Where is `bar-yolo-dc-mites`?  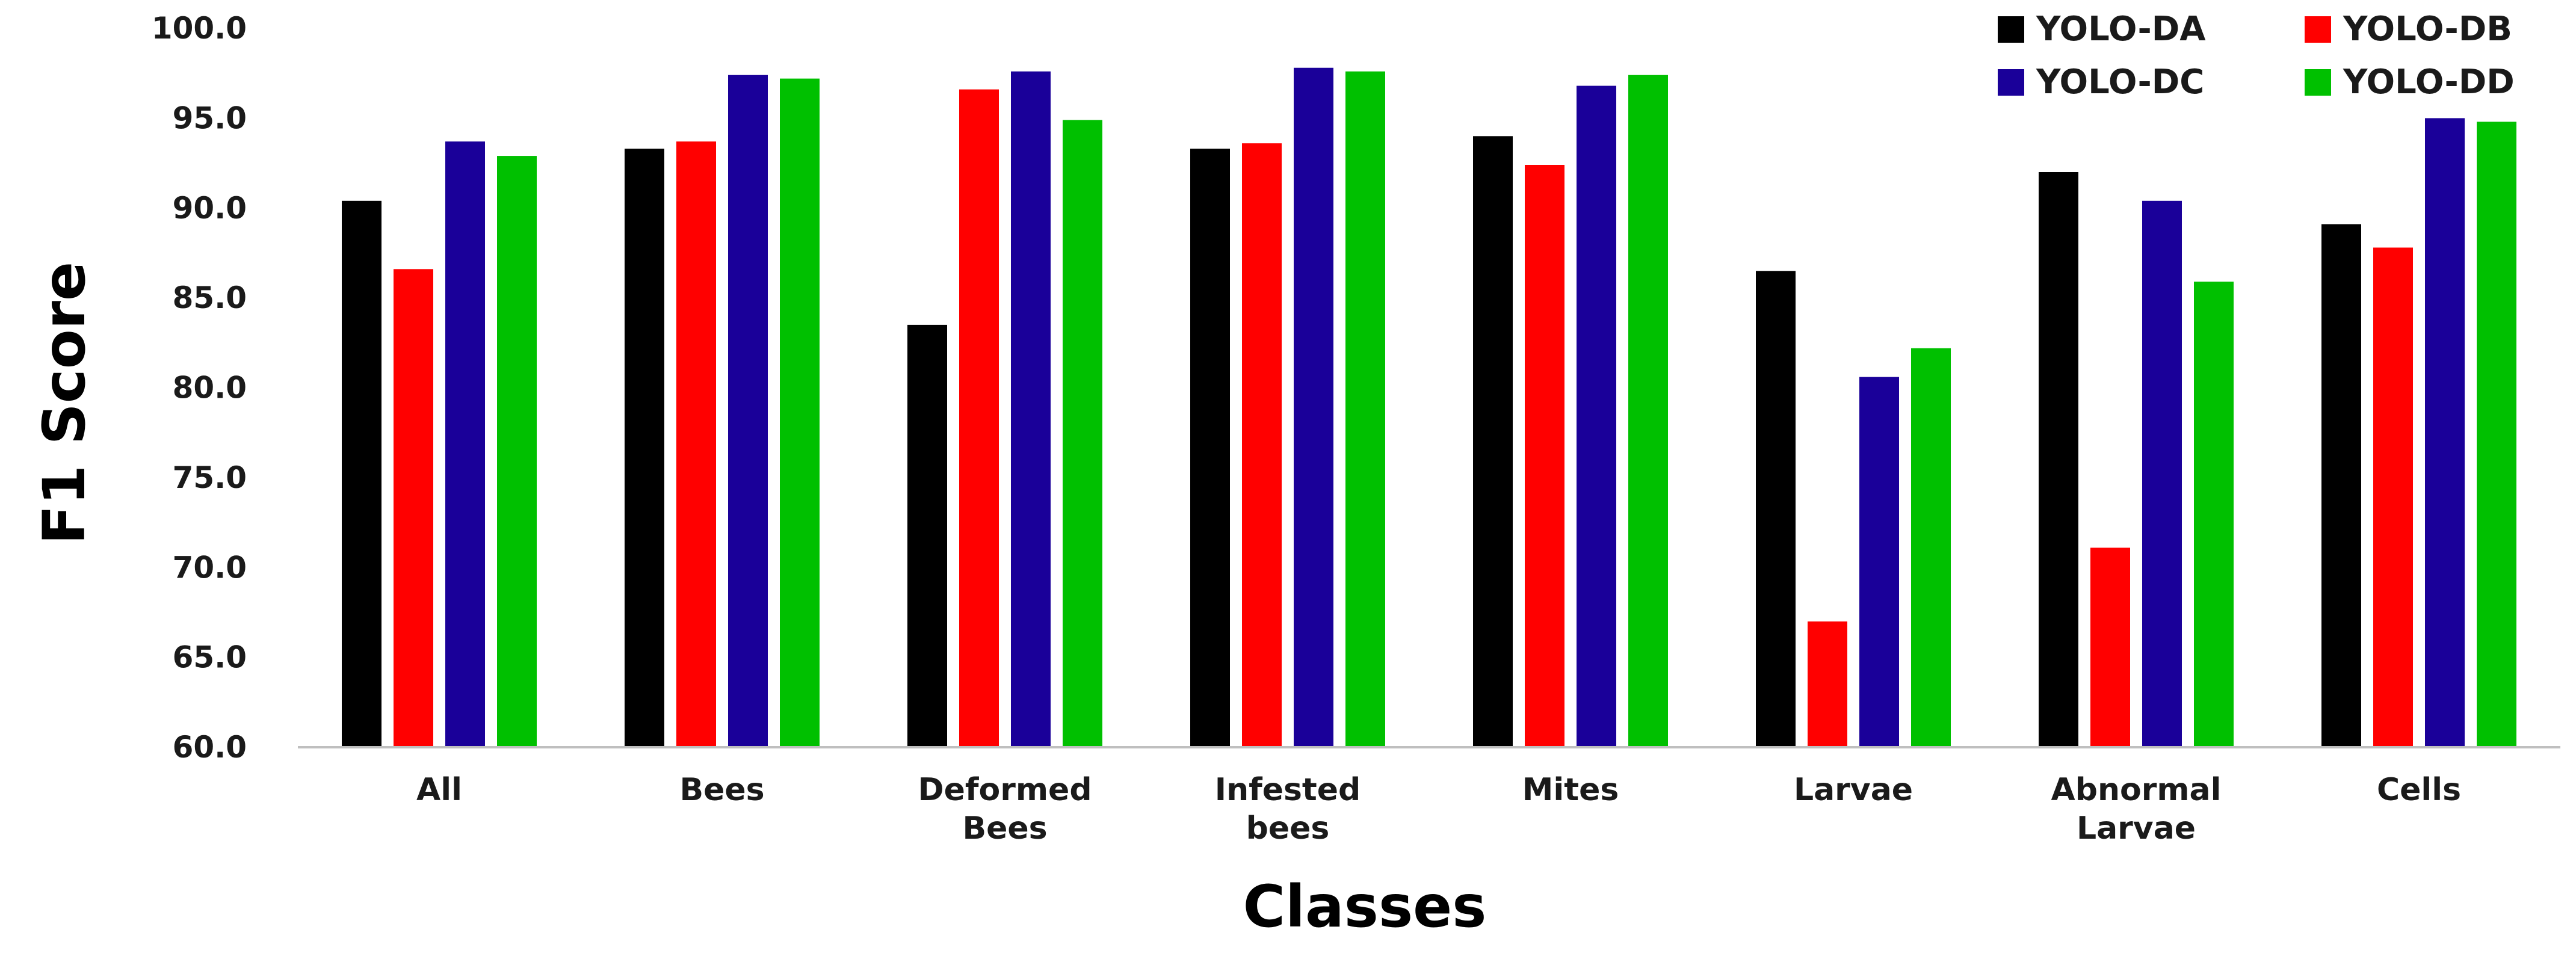
bar-yolo-dc-mites is located at coordinates (1596, 416).